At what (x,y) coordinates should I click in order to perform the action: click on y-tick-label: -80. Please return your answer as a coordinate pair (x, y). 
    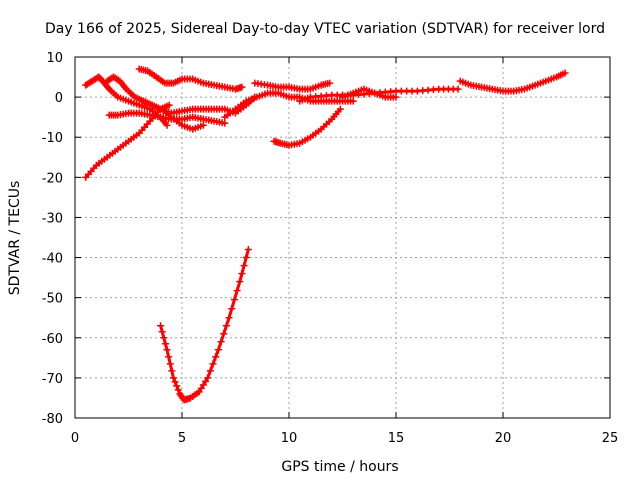
    Looking at the image, I should click on (52, 419).